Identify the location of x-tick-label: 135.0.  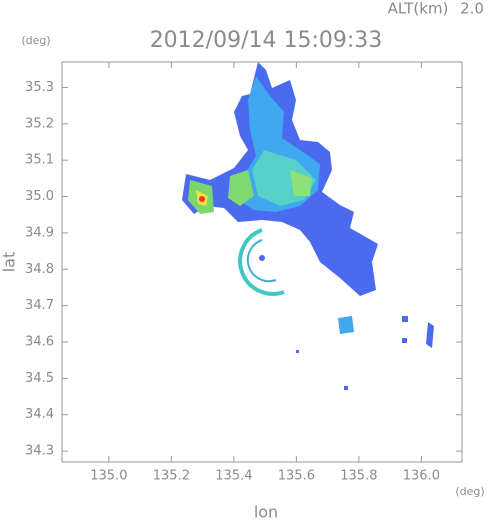
(108, 476).